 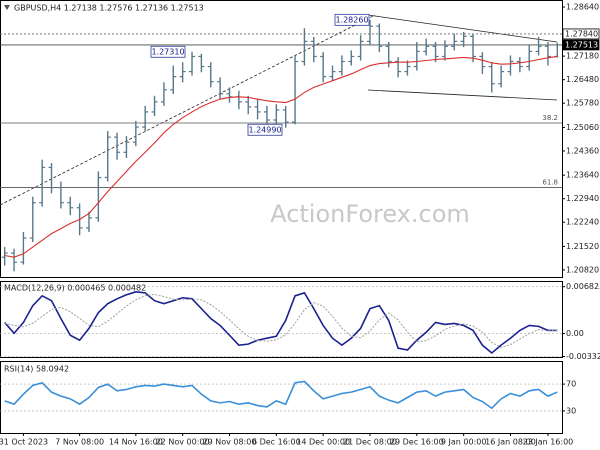 I want to click on annotation-label: 1.27310, so click(x=167, y=51).